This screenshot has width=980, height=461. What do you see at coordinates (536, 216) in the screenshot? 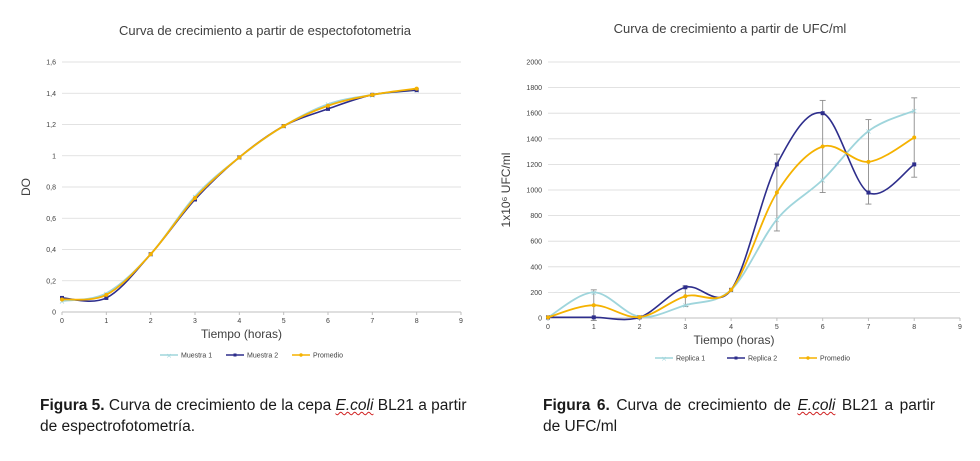
I see `y-tick-label: 800` at bounding box center [536, 216].